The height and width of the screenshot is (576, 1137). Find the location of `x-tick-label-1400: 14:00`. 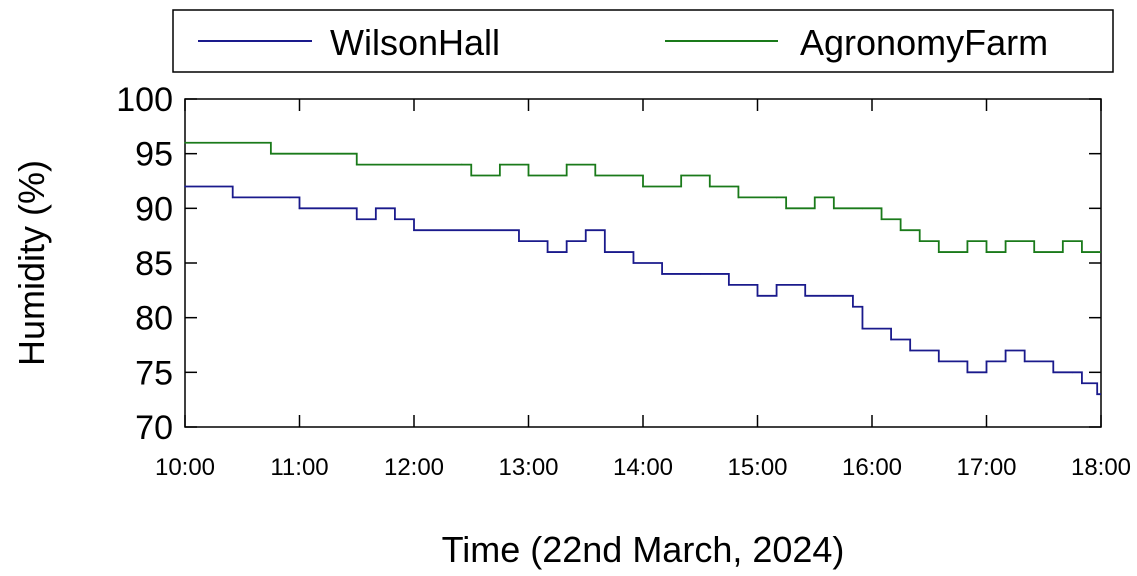

x-tick-label-1400: 14:00 is located at coordinates (643, 467).